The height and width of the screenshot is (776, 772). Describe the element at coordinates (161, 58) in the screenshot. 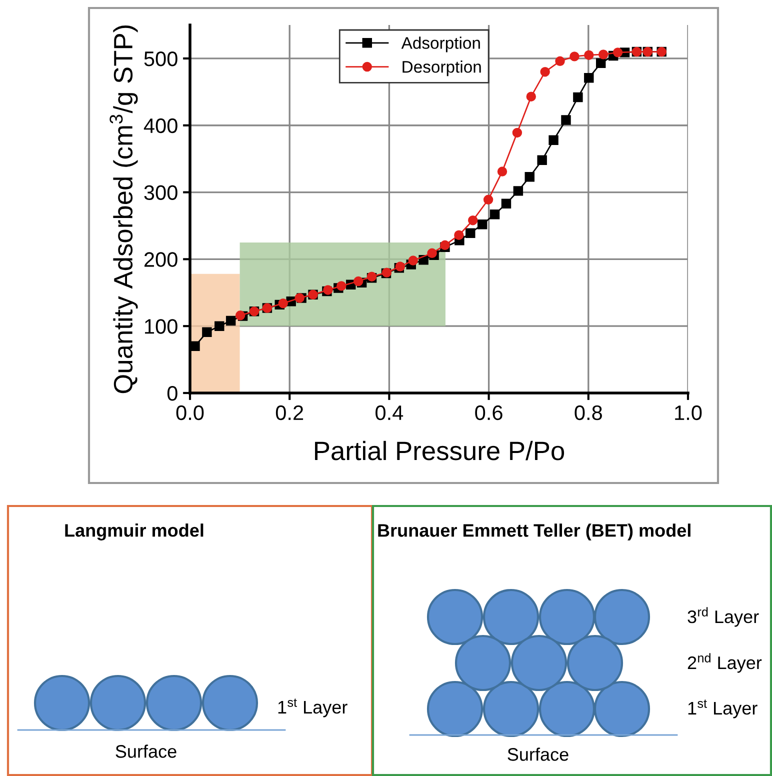

I see `y-tick-label: 500` at that location.